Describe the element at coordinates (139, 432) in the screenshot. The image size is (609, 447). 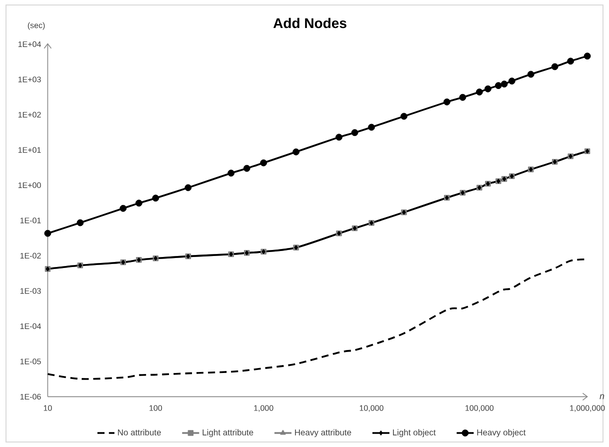
I see `legend-label: No attribute` at that location.